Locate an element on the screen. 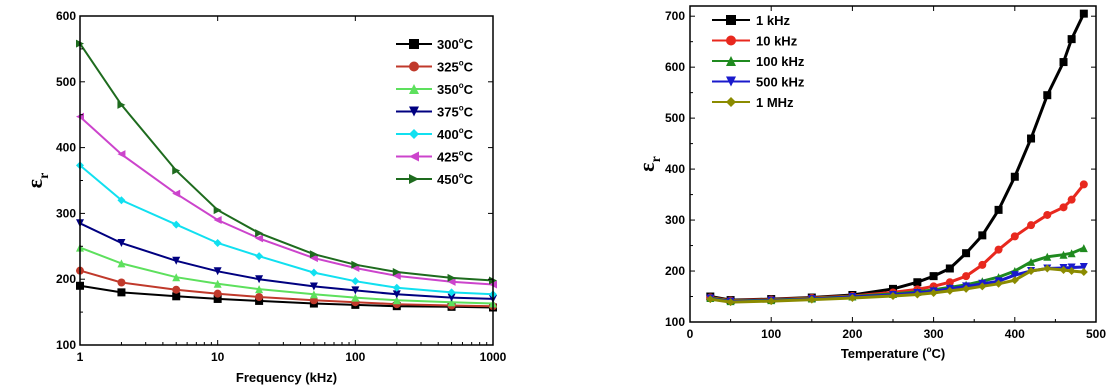 The width and height of the screenshot is (1110, 385). legend-item: 350oC is located at coordinates (435, 89).